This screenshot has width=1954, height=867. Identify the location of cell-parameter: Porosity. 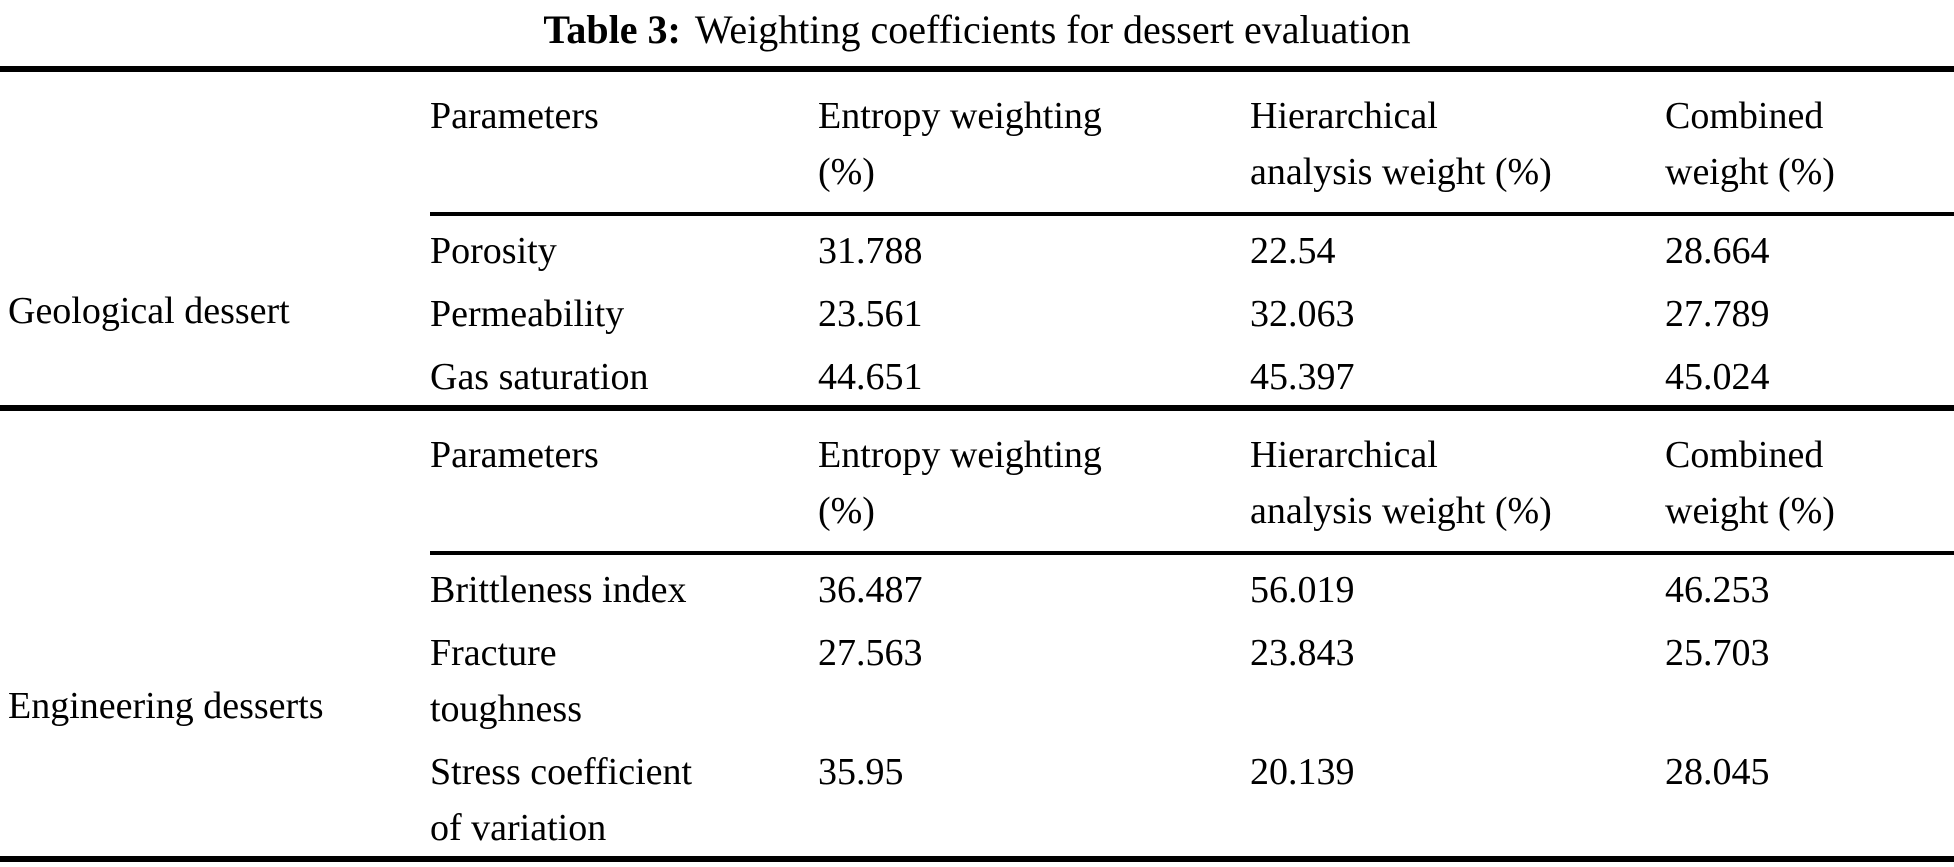
(493, 251).